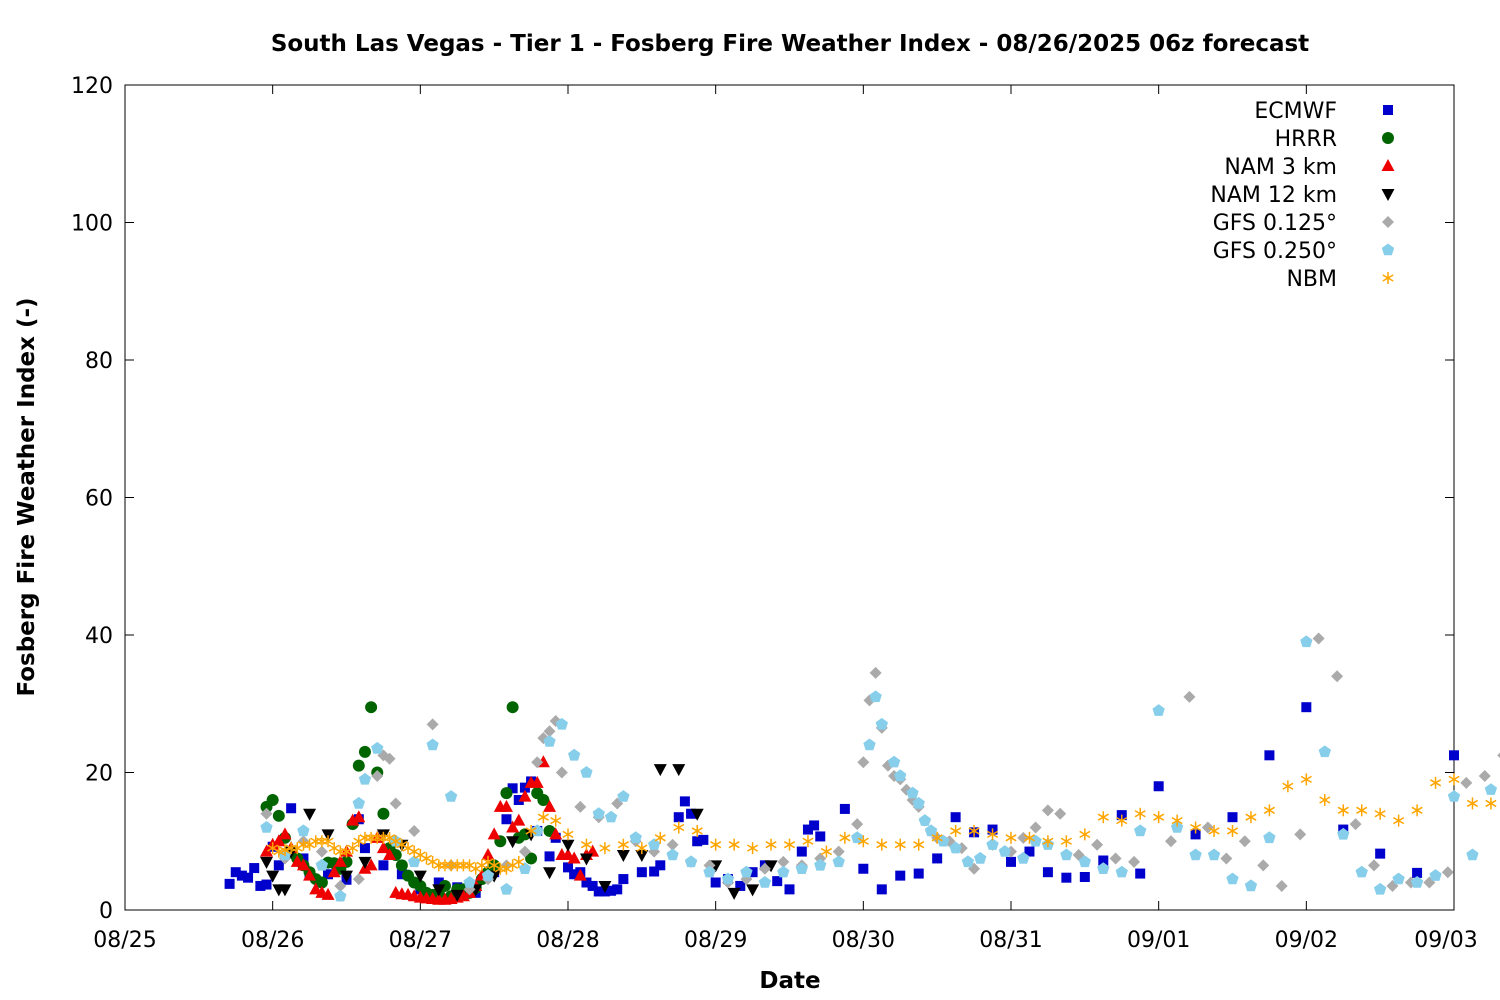  Describe the element at coordinates (1273, 195) in the screenshot. I see `legend-label: NAM 12 km` at that location.